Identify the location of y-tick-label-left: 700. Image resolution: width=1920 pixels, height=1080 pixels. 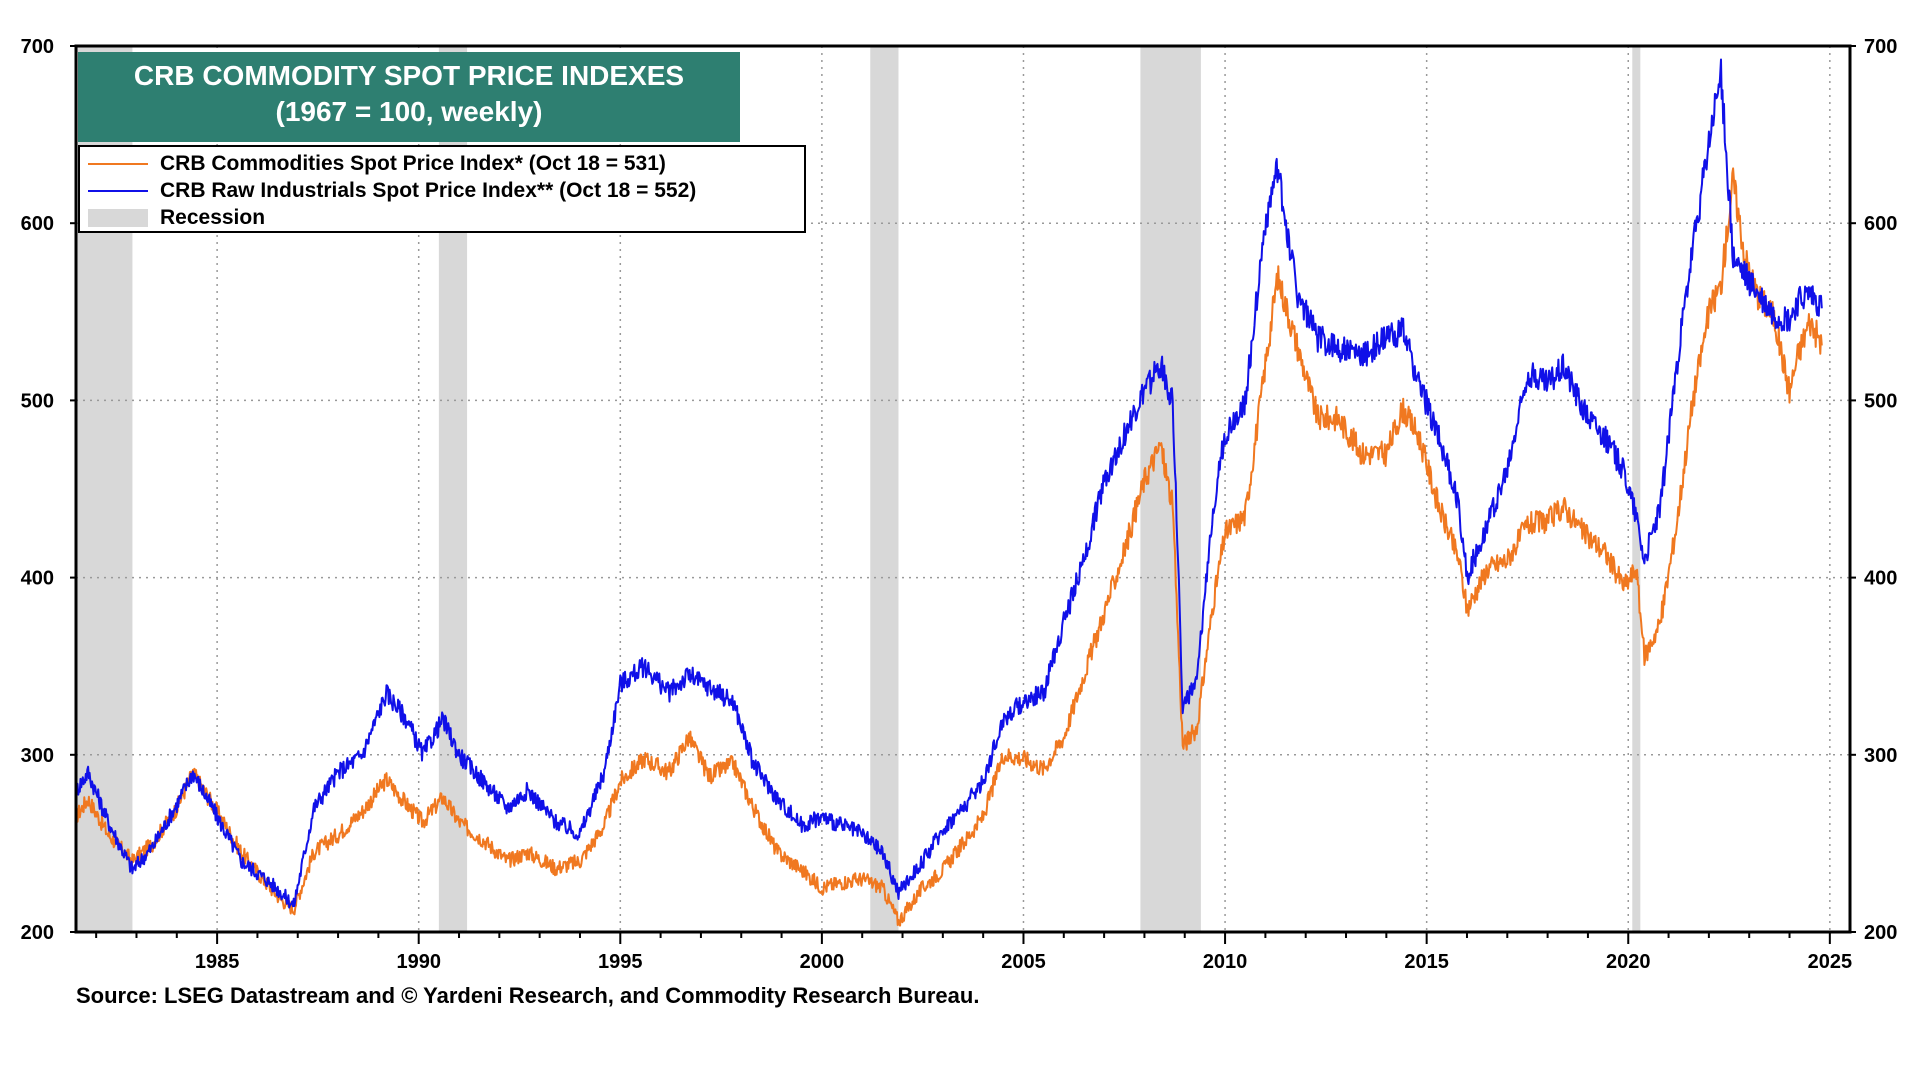
(37, 47).